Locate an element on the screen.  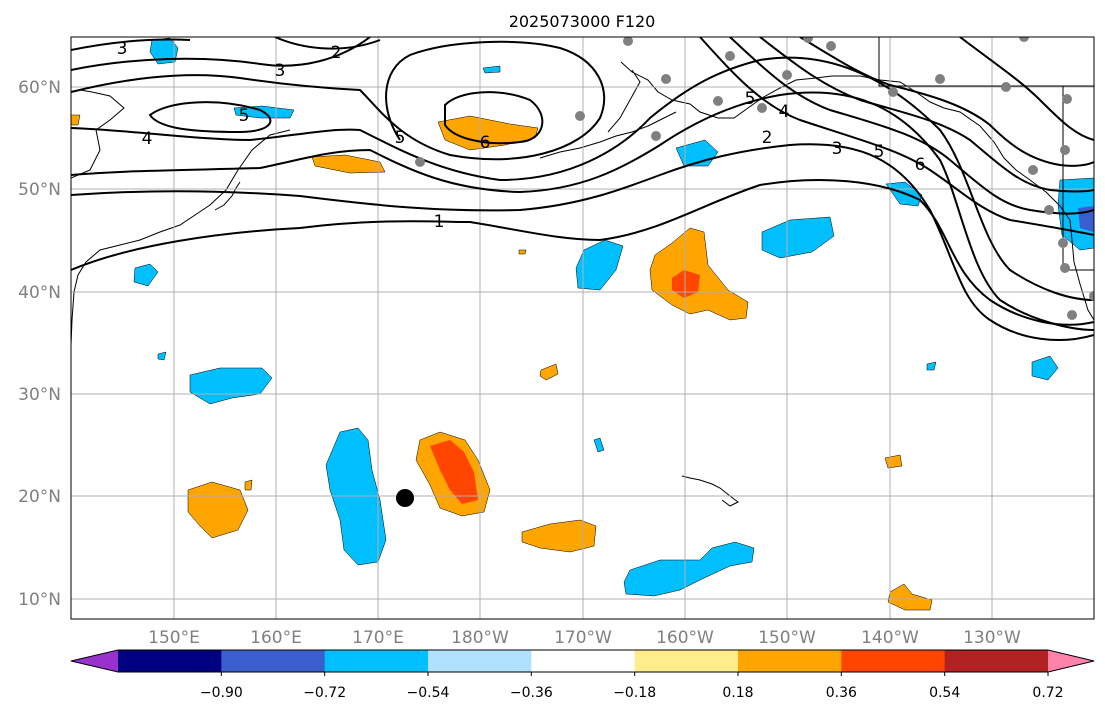
colorbar-outline is located at coordinates (582, 661).